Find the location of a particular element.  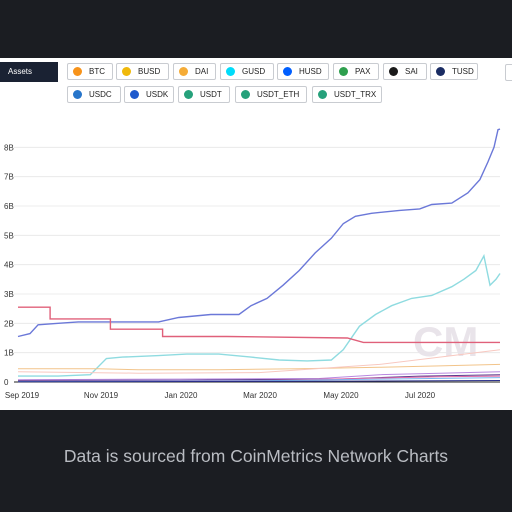

busd-icon is located at coordinates (126, 71).